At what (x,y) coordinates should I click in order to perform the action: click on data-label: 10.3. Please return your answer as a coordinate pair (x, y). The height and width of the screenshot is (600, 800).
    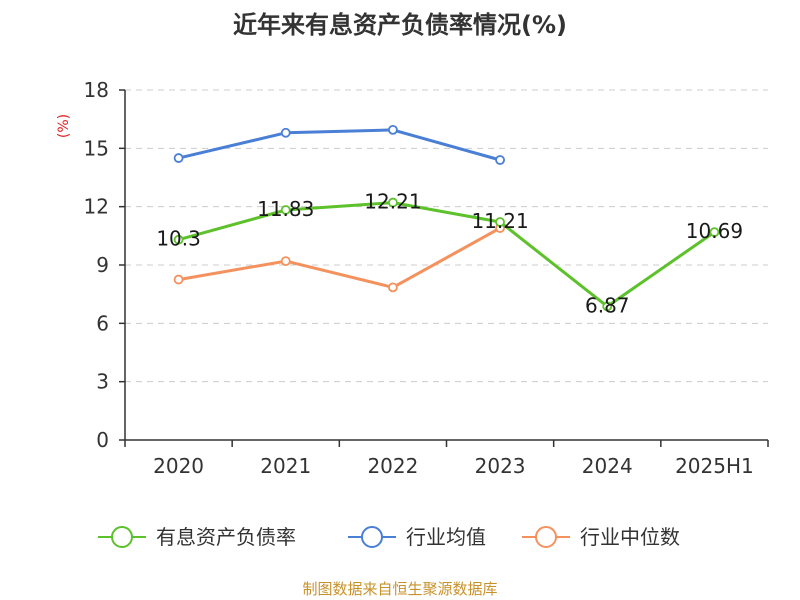
    Looking at the image, I should click on (178, 239).